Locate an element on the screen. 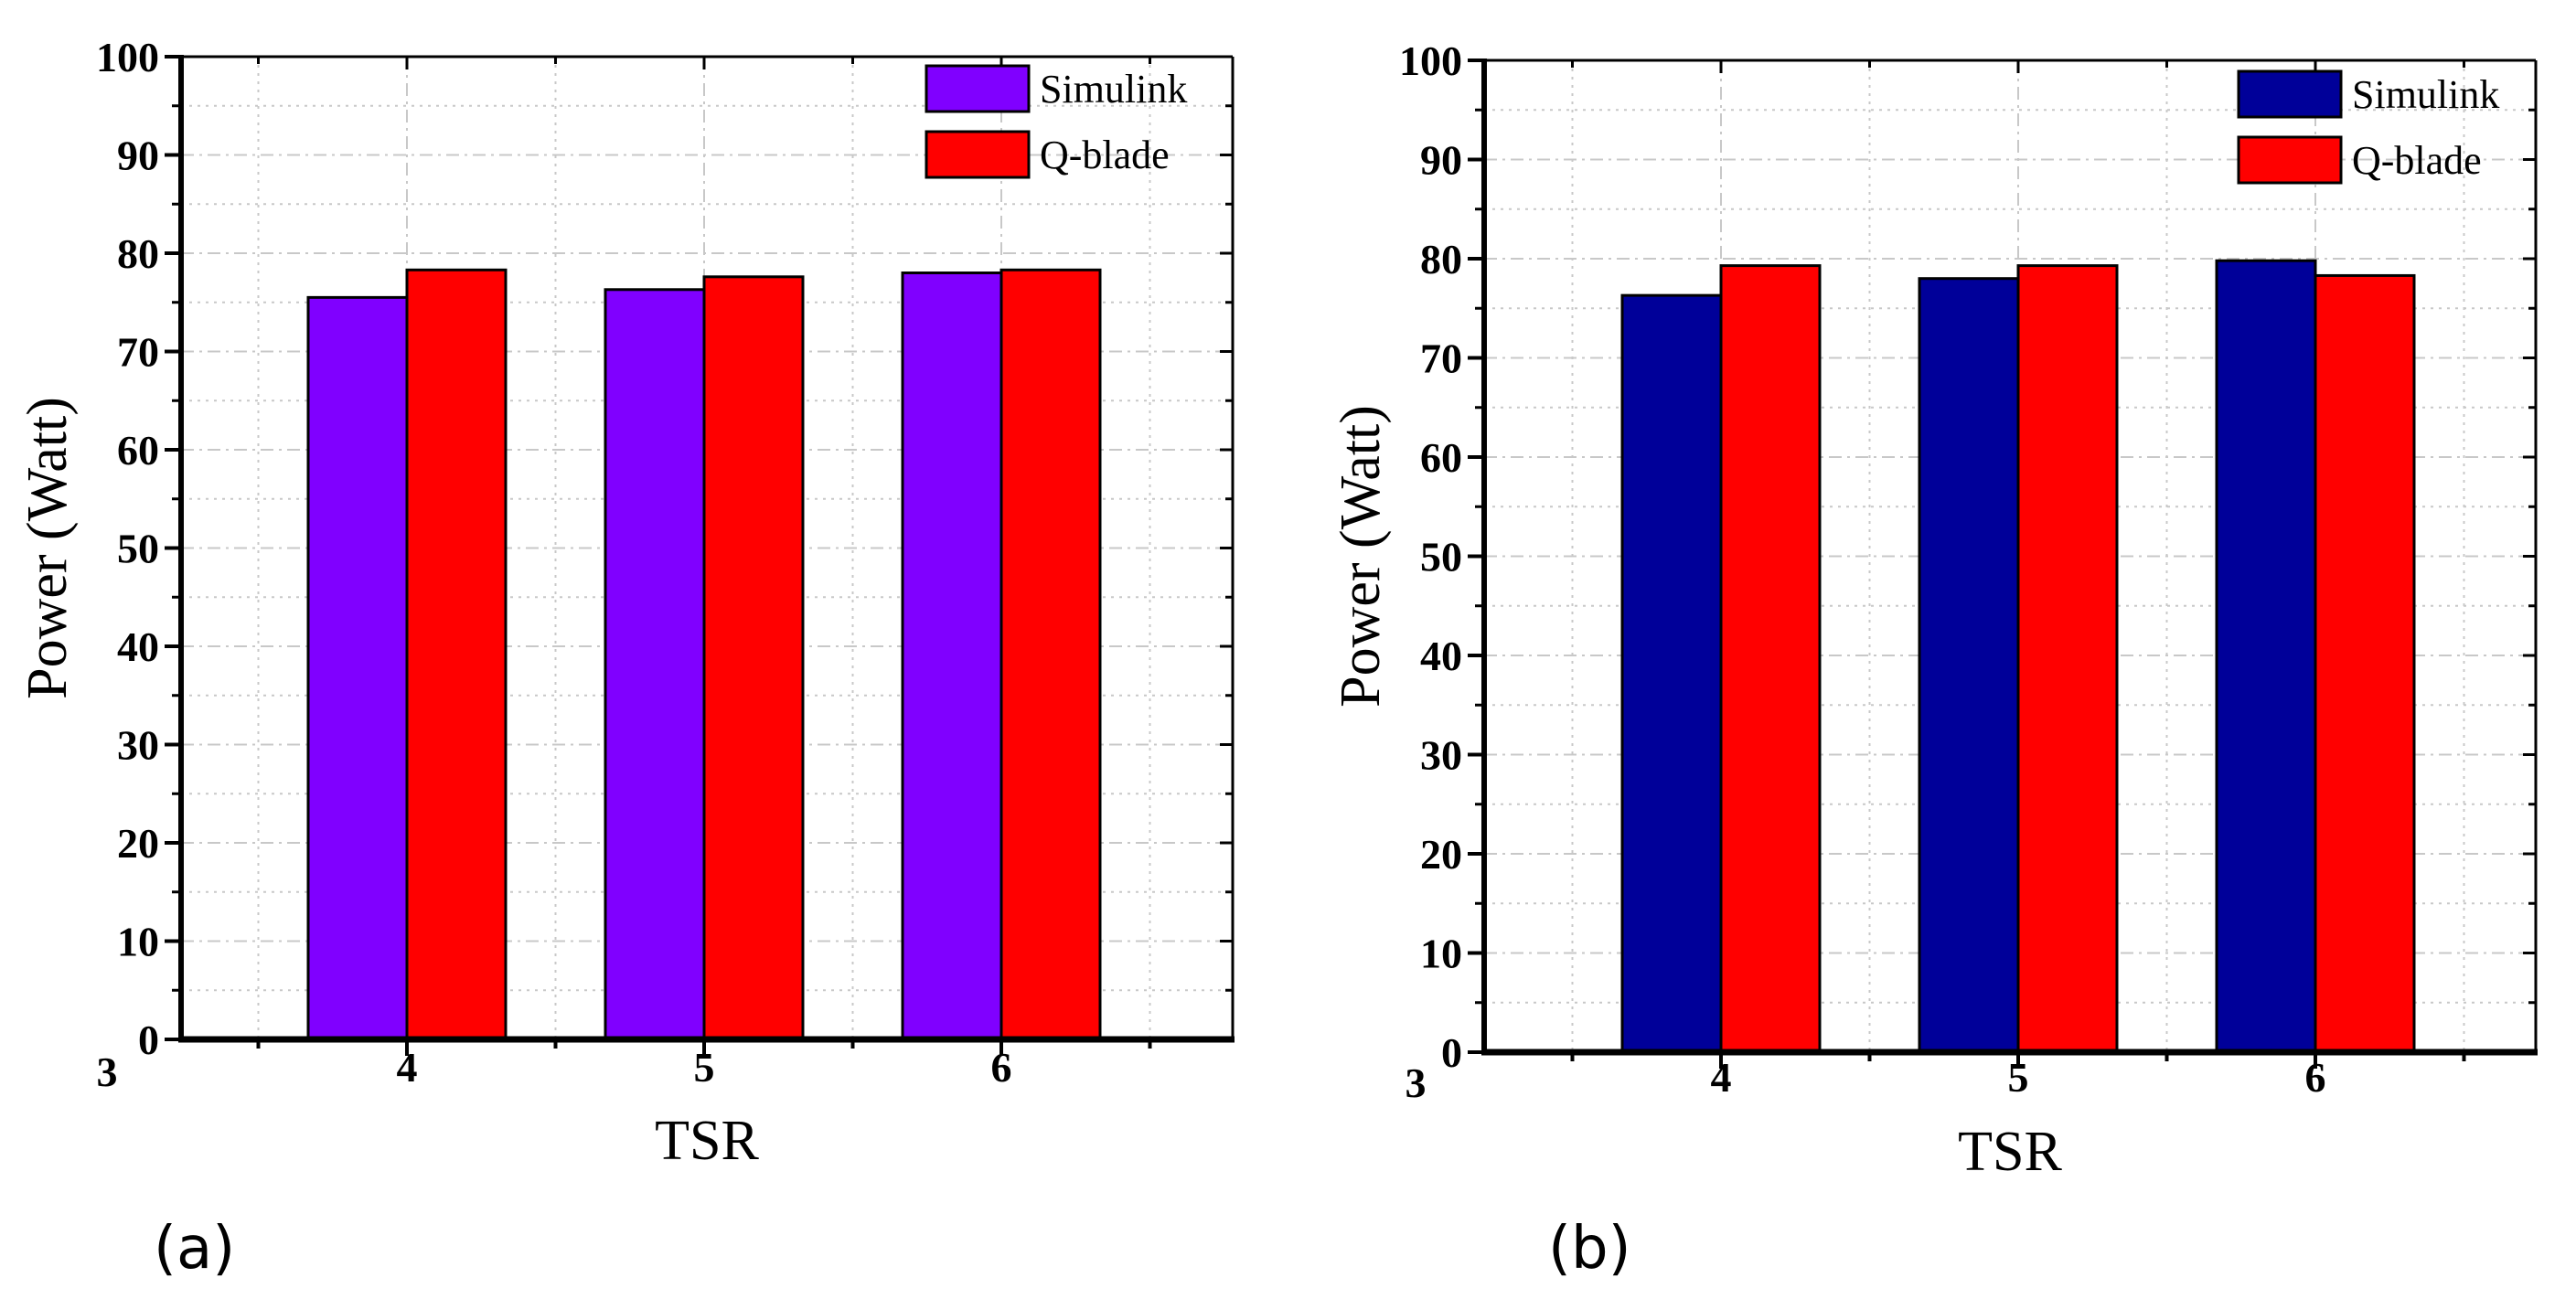 Image resolution: width=2576 pixels, height=1299 pixels. panel-label: (b) is located at coordinates (1589, 1249).